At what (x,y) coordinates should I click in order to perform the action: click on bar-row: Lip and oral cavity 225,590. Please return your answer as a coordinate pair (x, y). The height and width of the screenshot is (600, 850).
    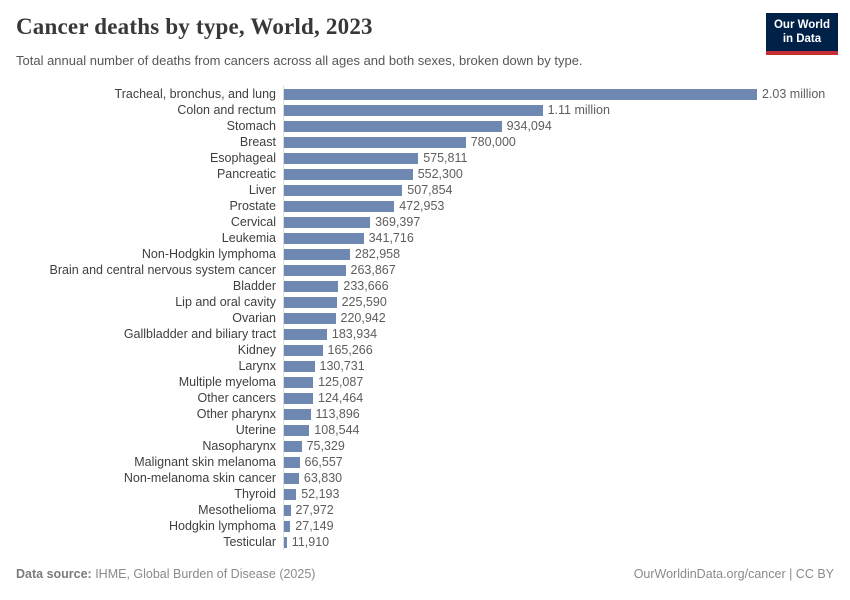
    Looking at the image, I should click on (425, 302).